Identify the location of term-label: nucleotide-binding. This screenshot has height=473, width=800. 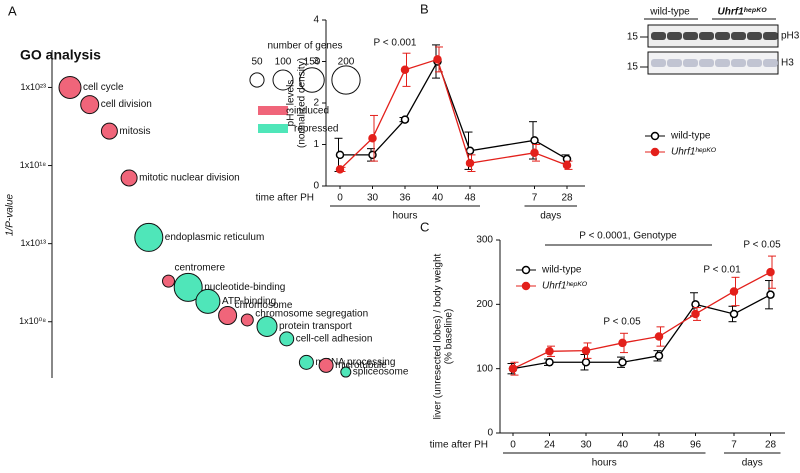
(244, 287).